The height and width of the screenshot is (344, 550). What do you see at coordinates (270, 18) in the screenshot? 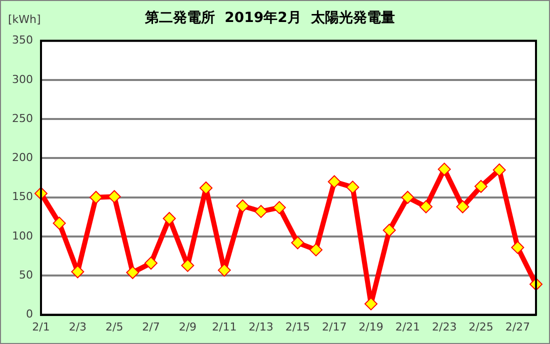
I see `chart-title: 第二発電所 2019年2月 太陽光発電量` at bounding box center [270, 18].